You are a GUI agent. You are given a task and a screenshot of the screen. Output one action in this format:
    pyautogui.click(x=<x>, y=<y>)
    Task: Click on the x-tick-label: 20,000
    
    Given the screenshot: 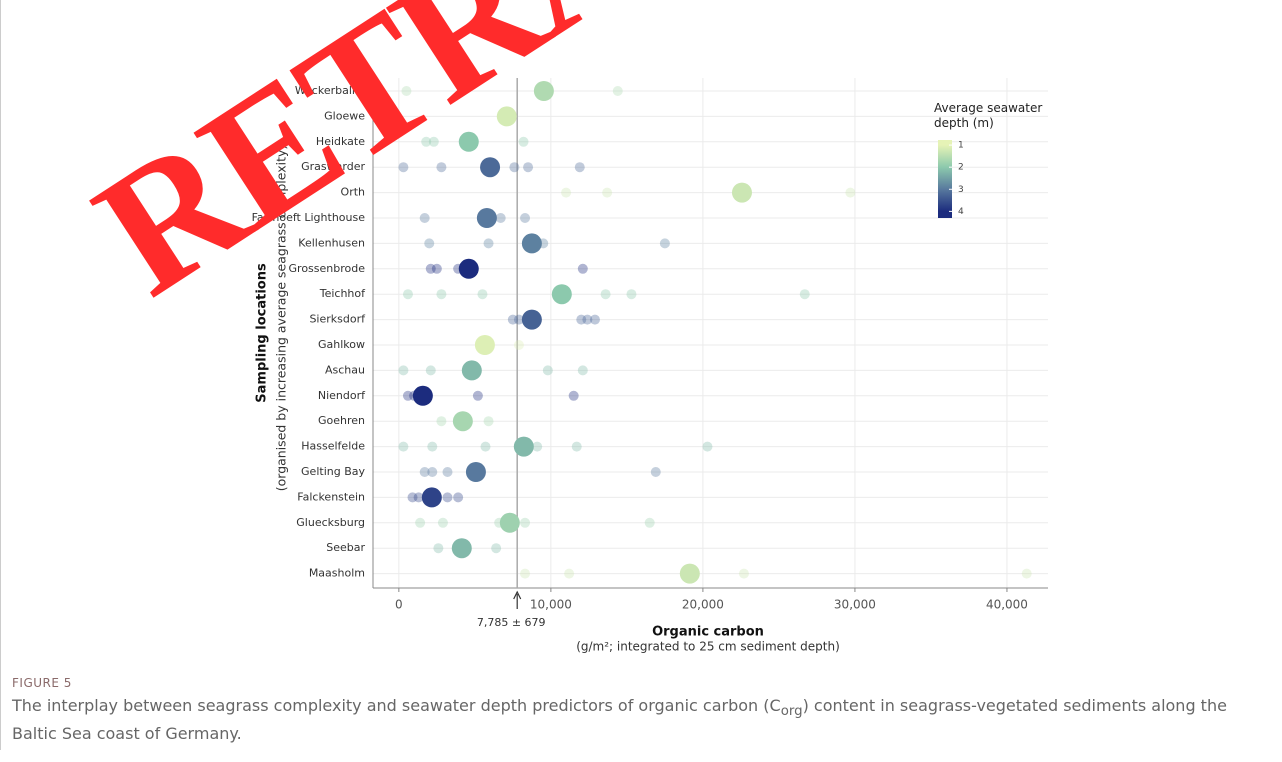 What is the action you would take?
    pyautogui.click(x=703, y=605)
    